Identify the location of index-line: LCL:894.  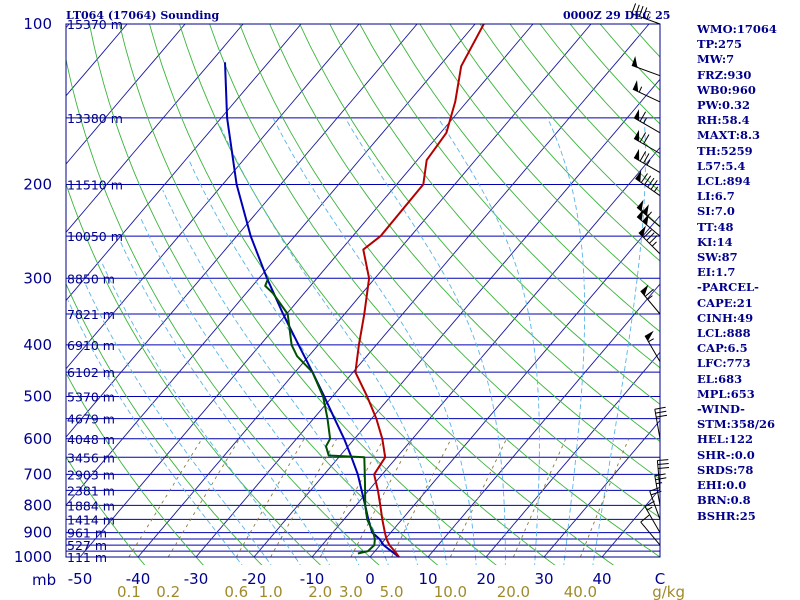
(724, 181).